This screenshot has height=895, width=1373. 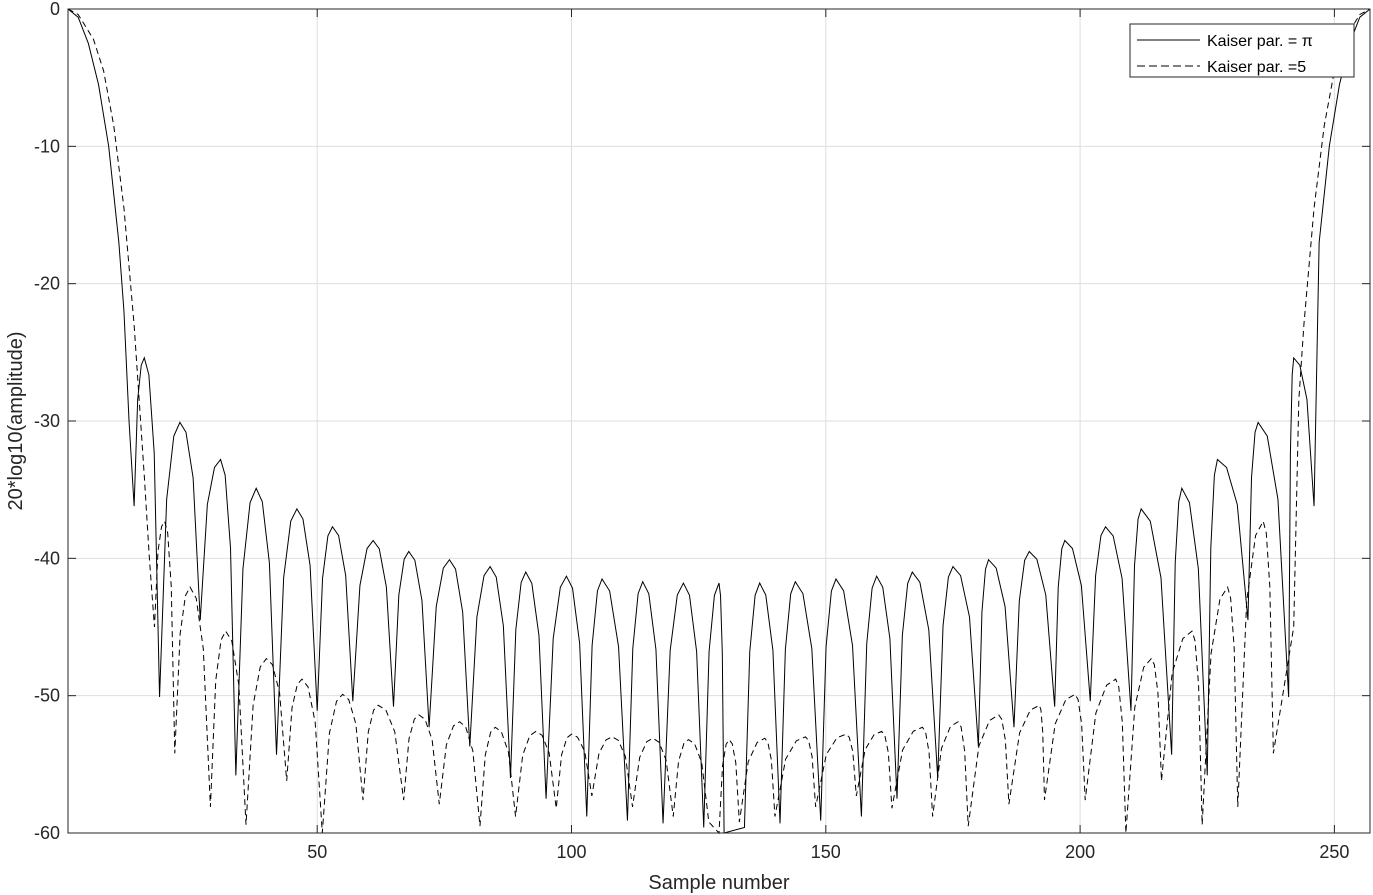 What do you see at coordinates (571, 852) in the screenshot?
I see `x-tick-label: 100` at bounding box center [571, 852].